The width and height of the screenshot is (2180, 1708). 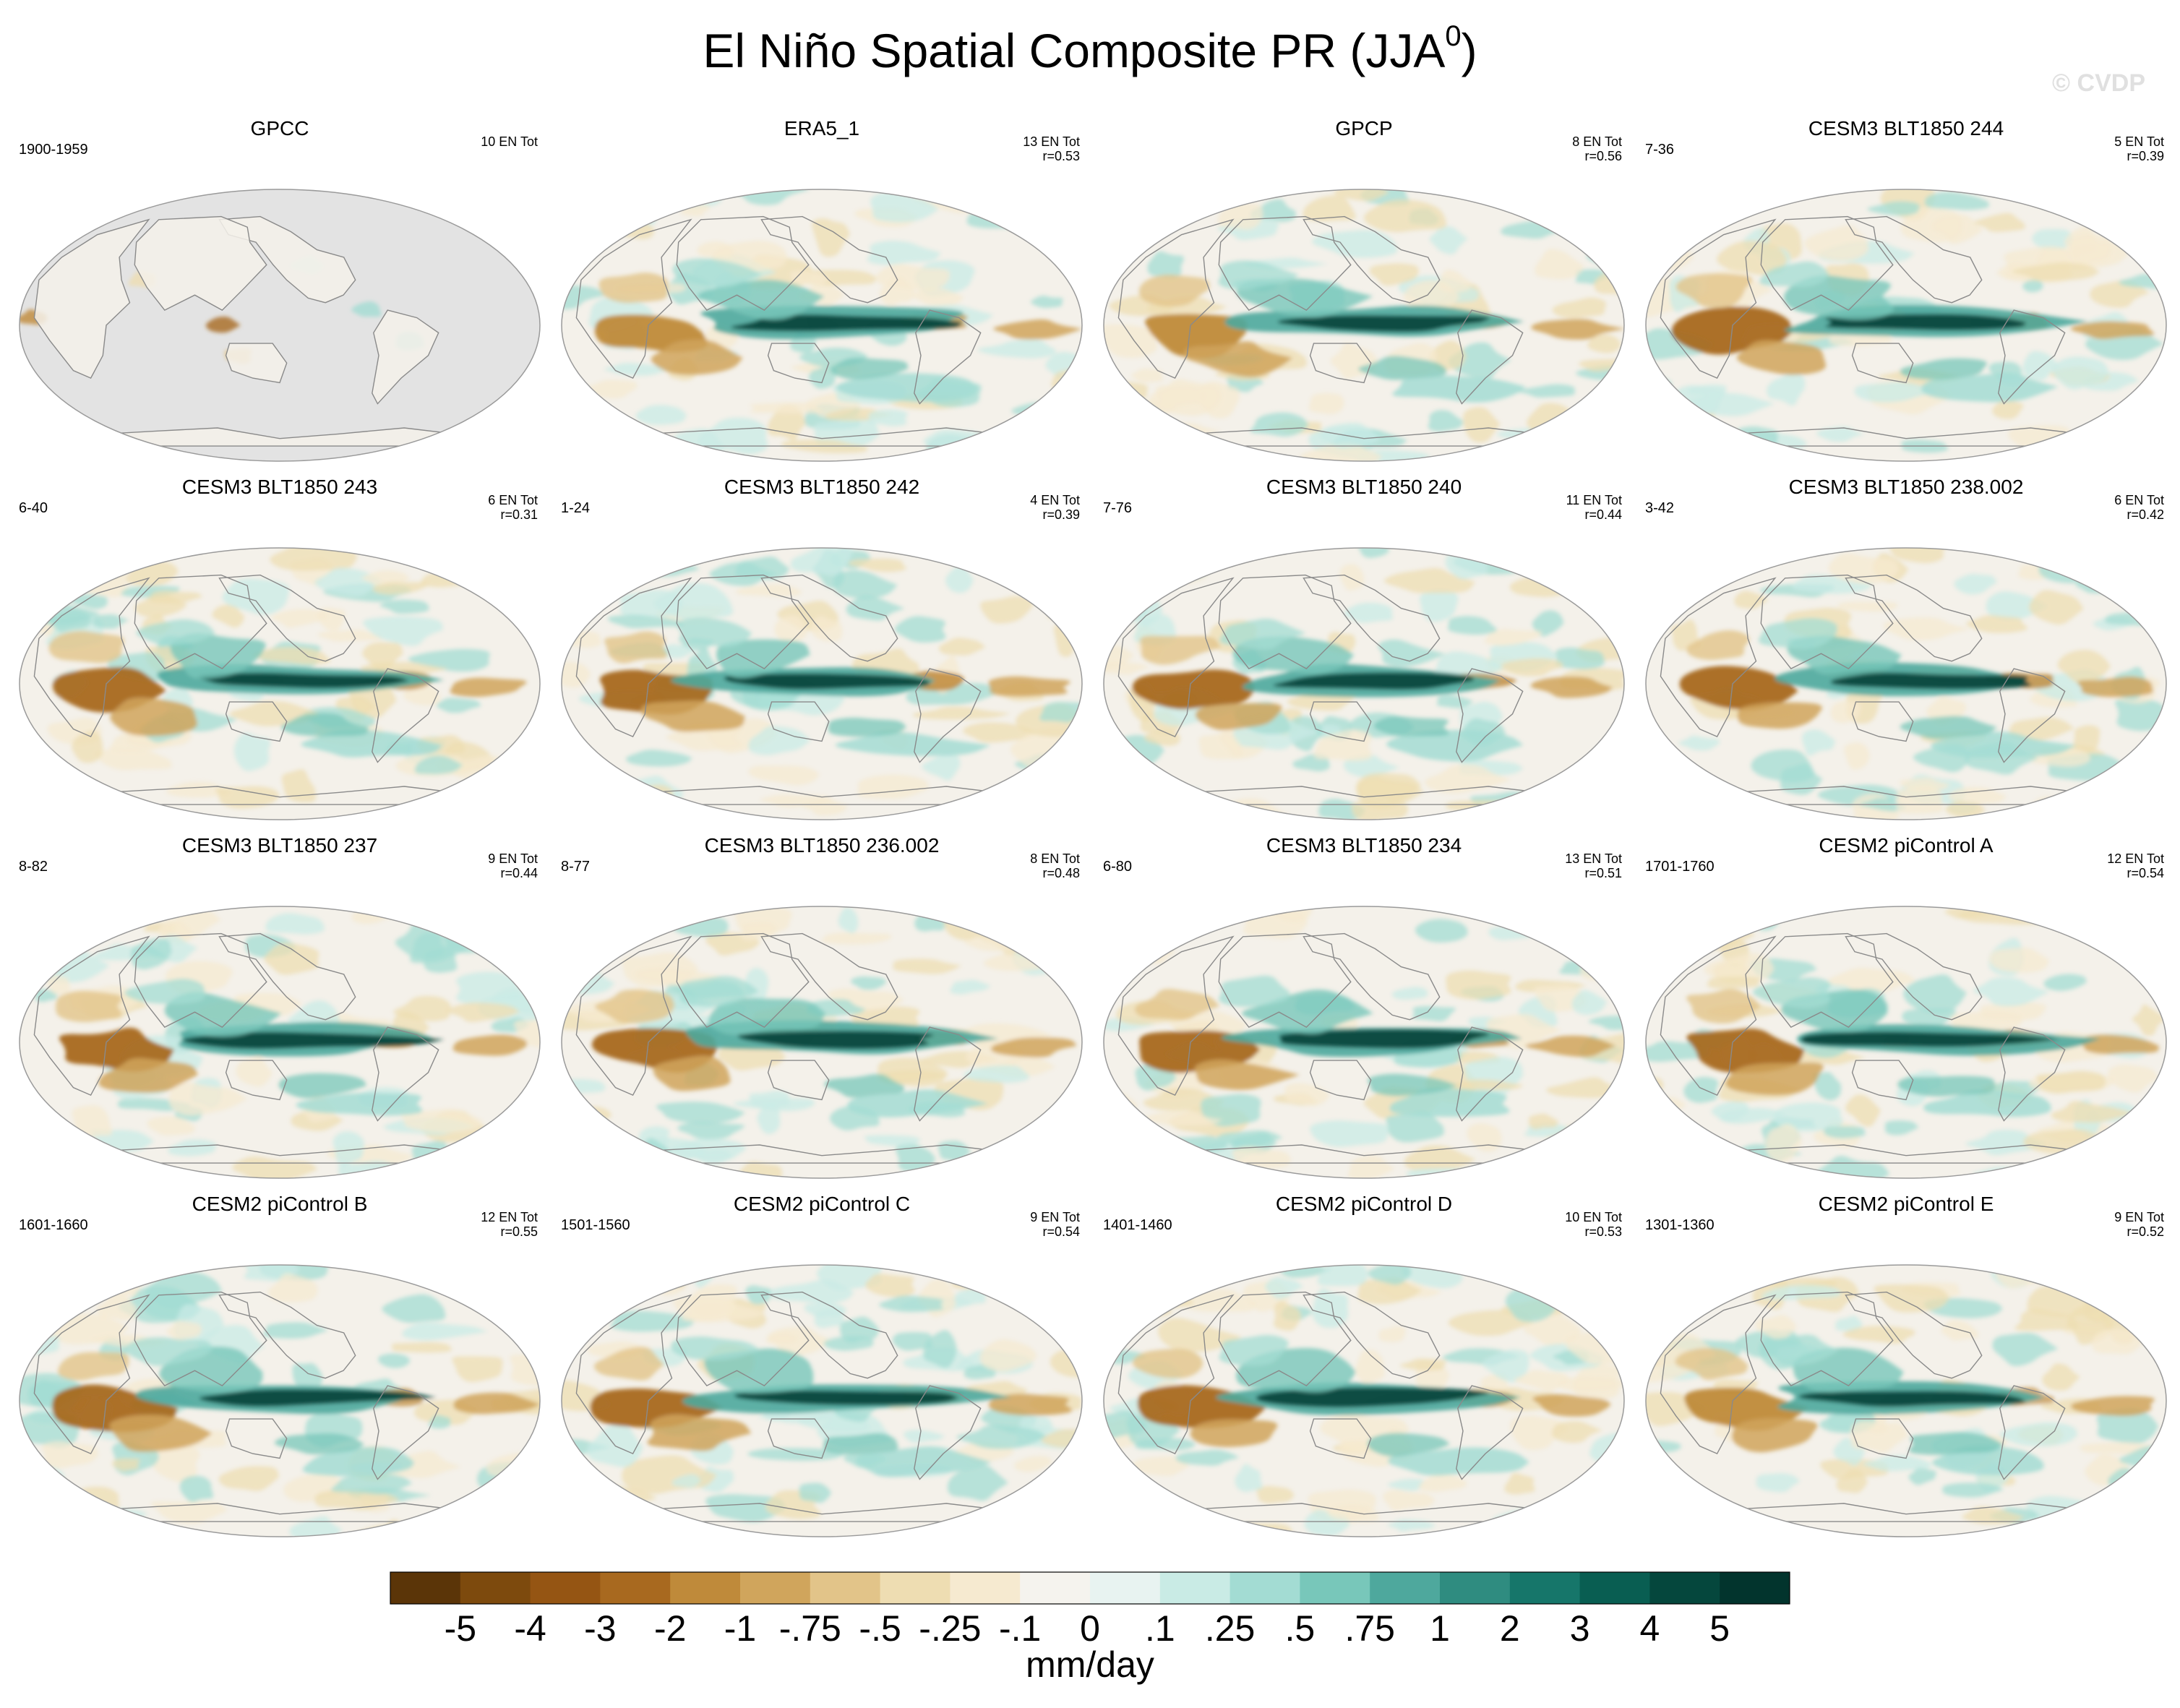 I want to click on coastline-south-america, so click(x=1490, y=1432).